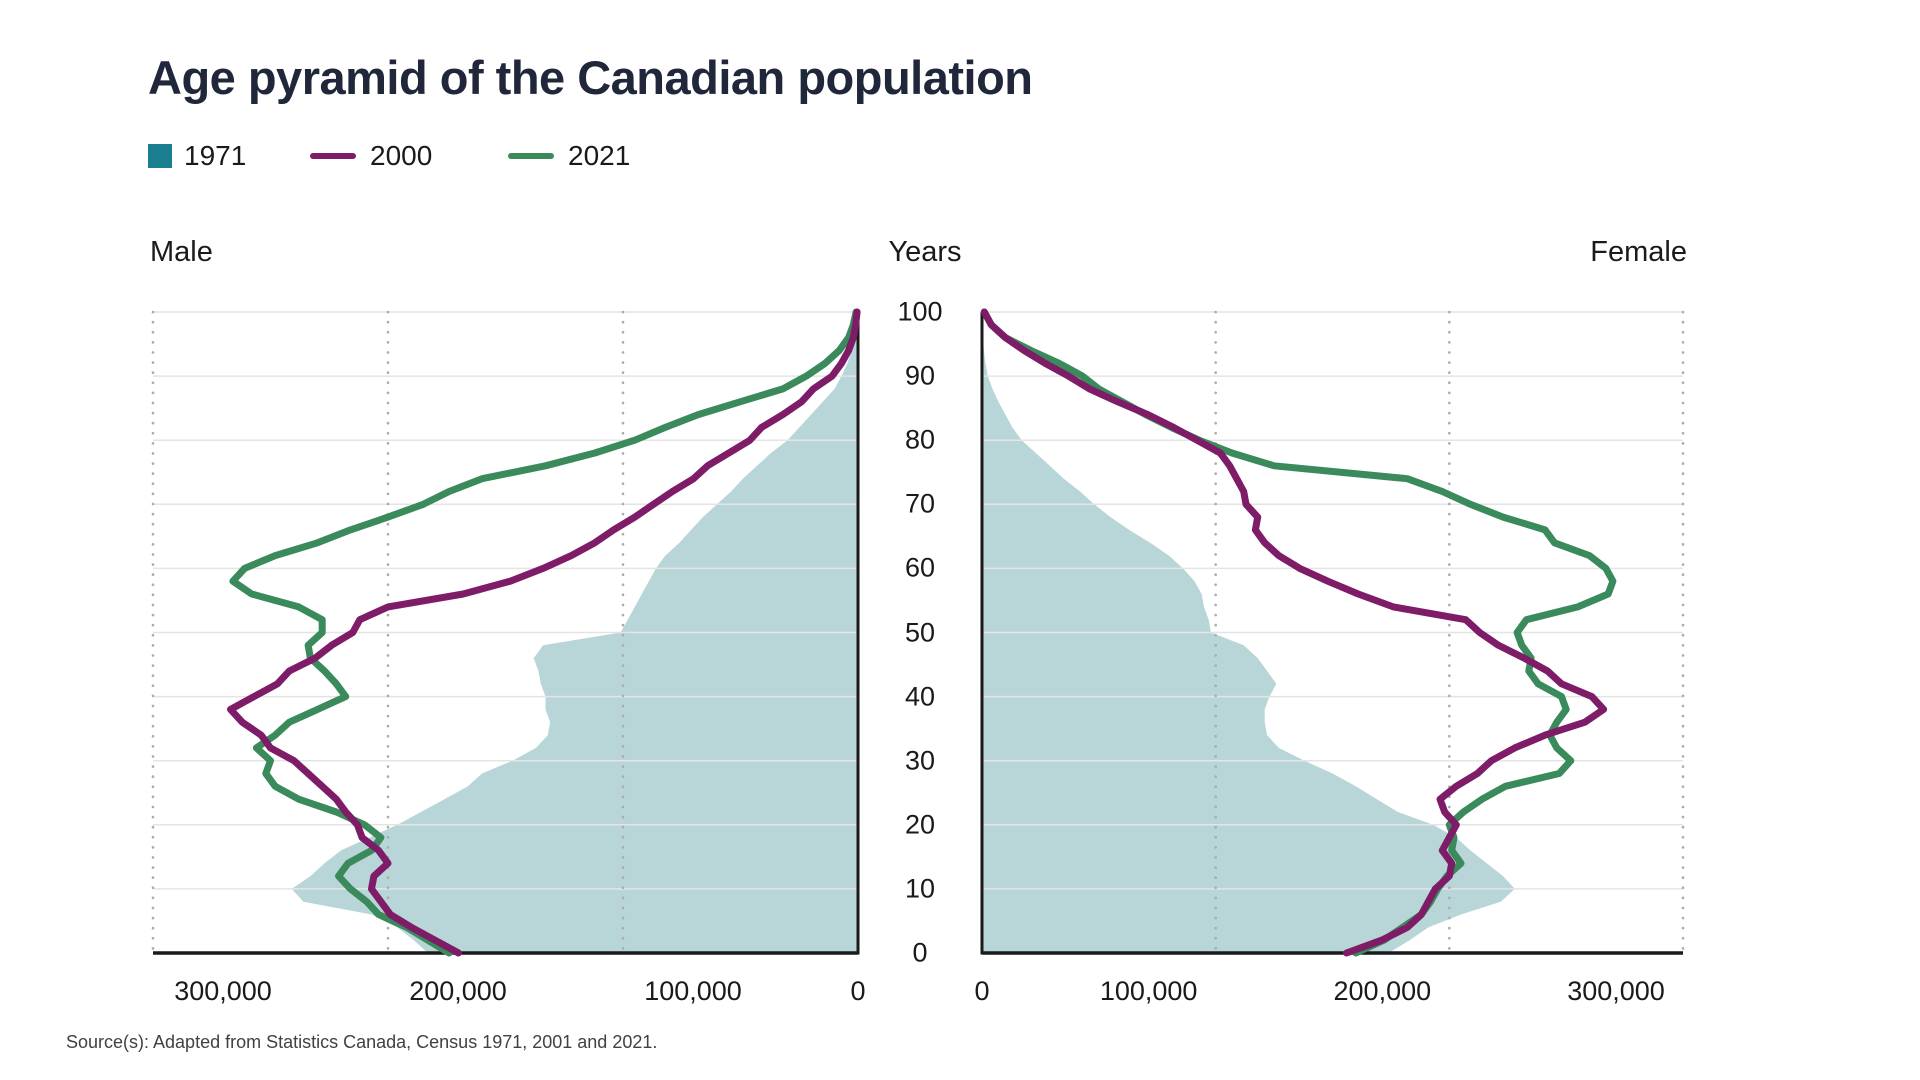 This screenshot has height=1080, width=1920. Describe the element at coordinates (599, 155) in the screenshot. I see `legend-label-2021: 2021` at that location.